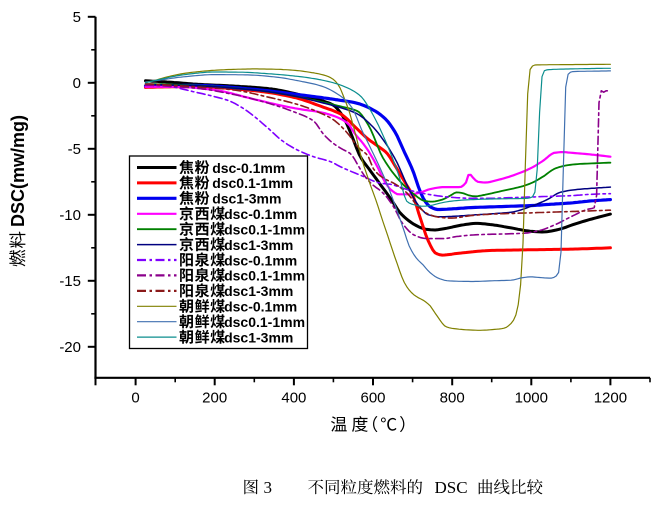  What do you see at coordinates (77, 17) in the screenshot?
I see `svg-text: 5` at bounding box center [77, 17].